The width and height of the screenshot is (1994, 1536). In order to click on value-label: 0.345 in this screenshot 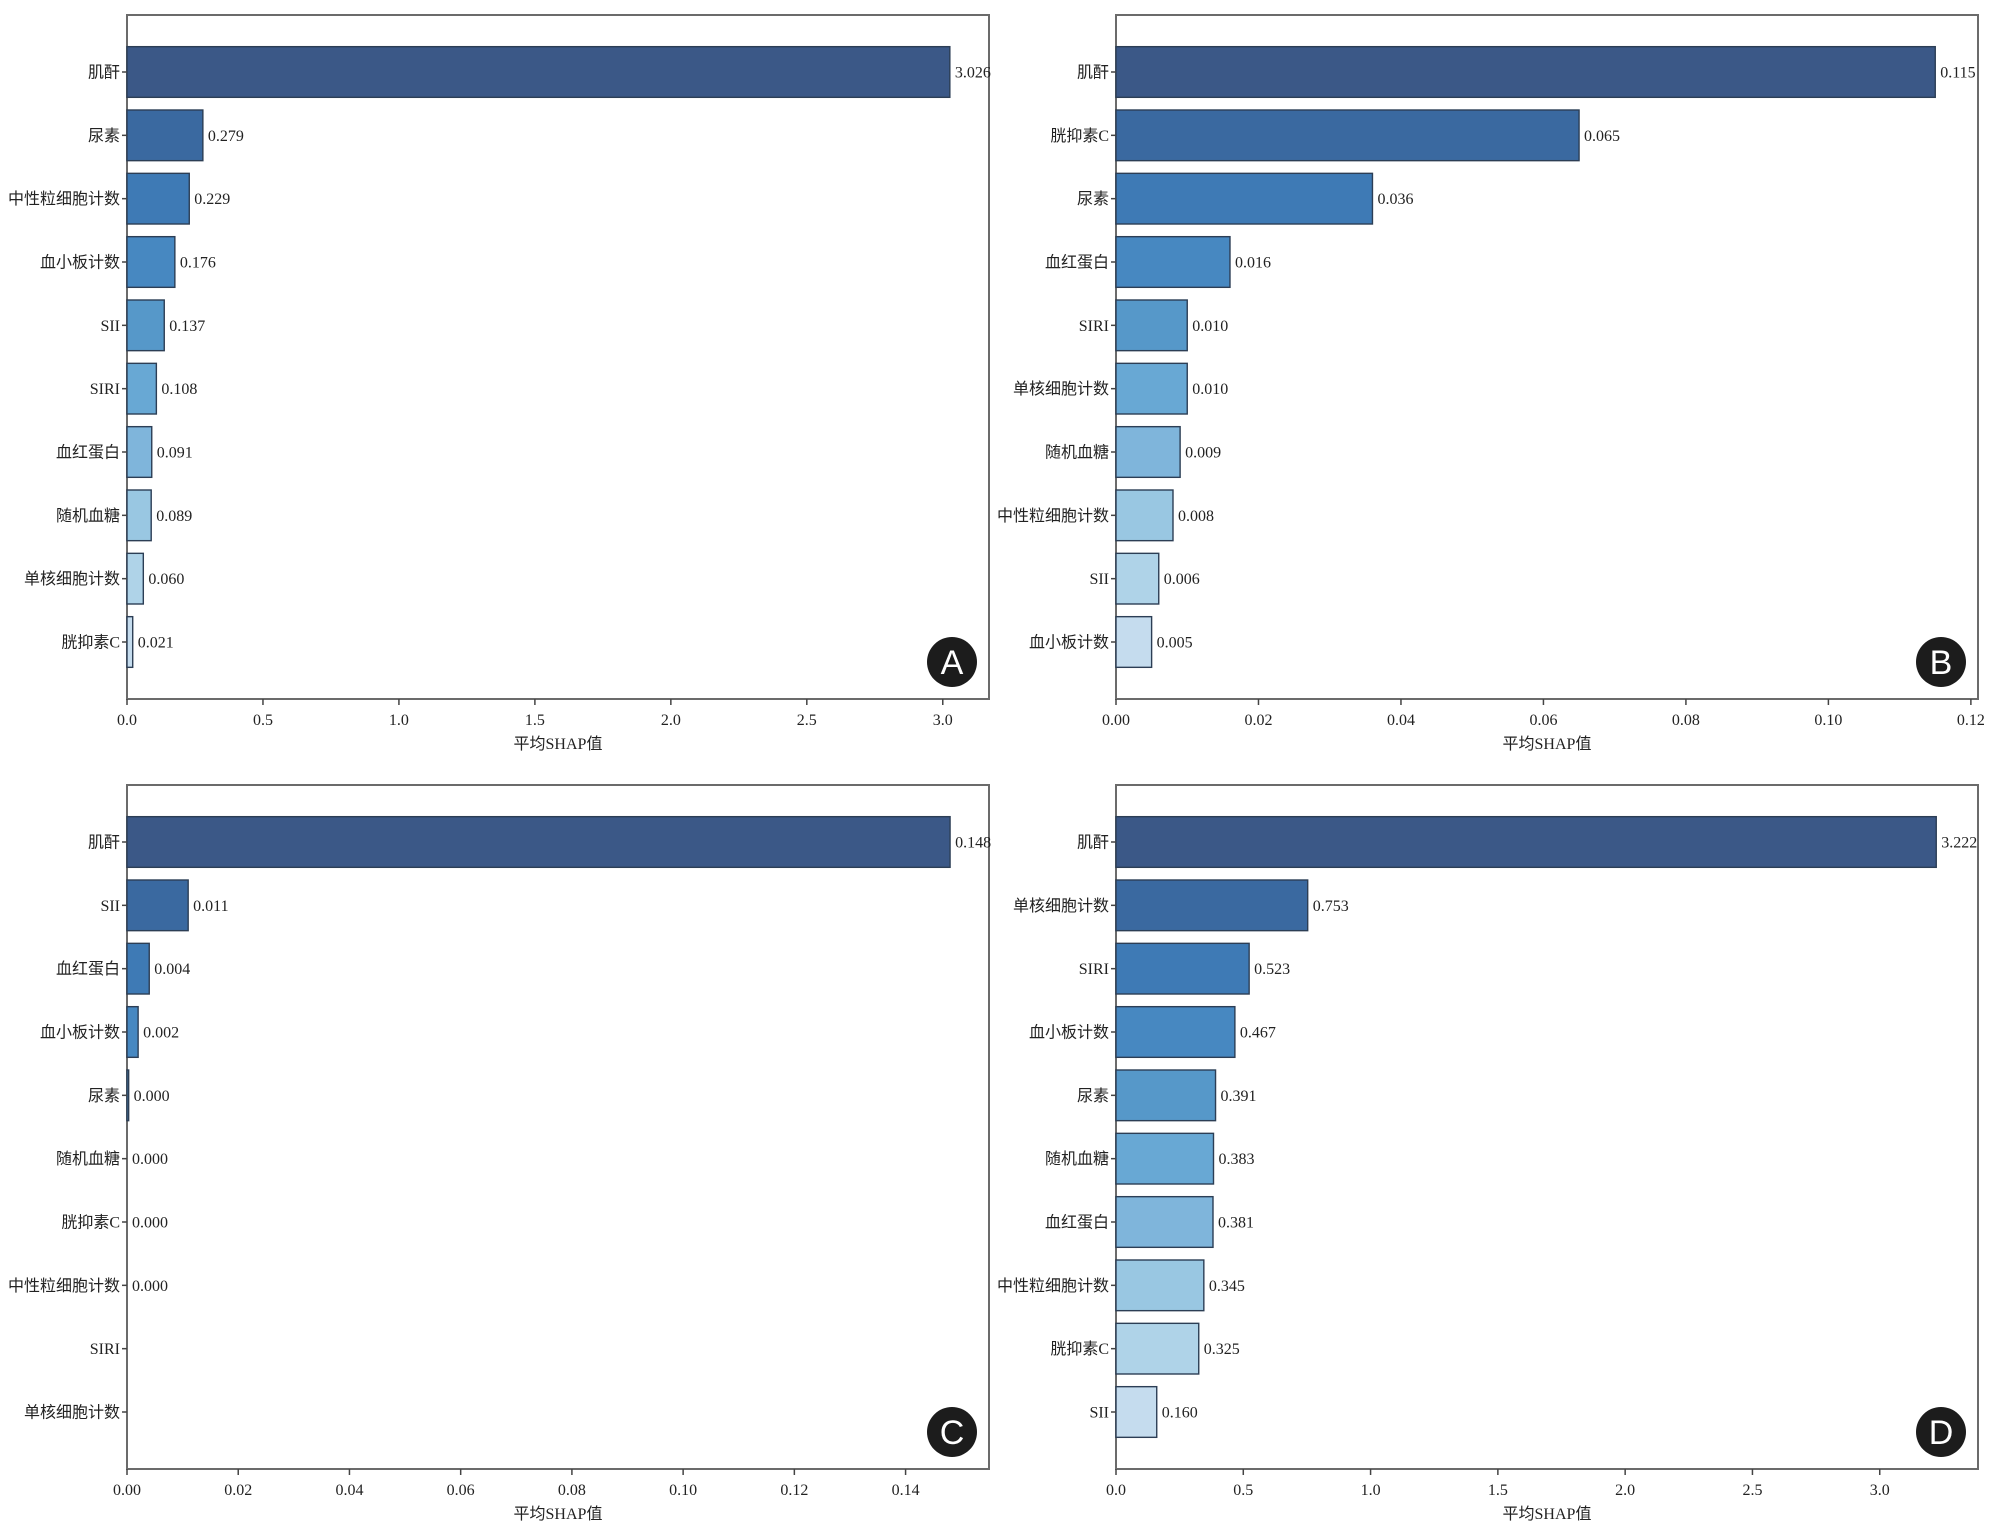, I will do `click(1227, 1286)`.